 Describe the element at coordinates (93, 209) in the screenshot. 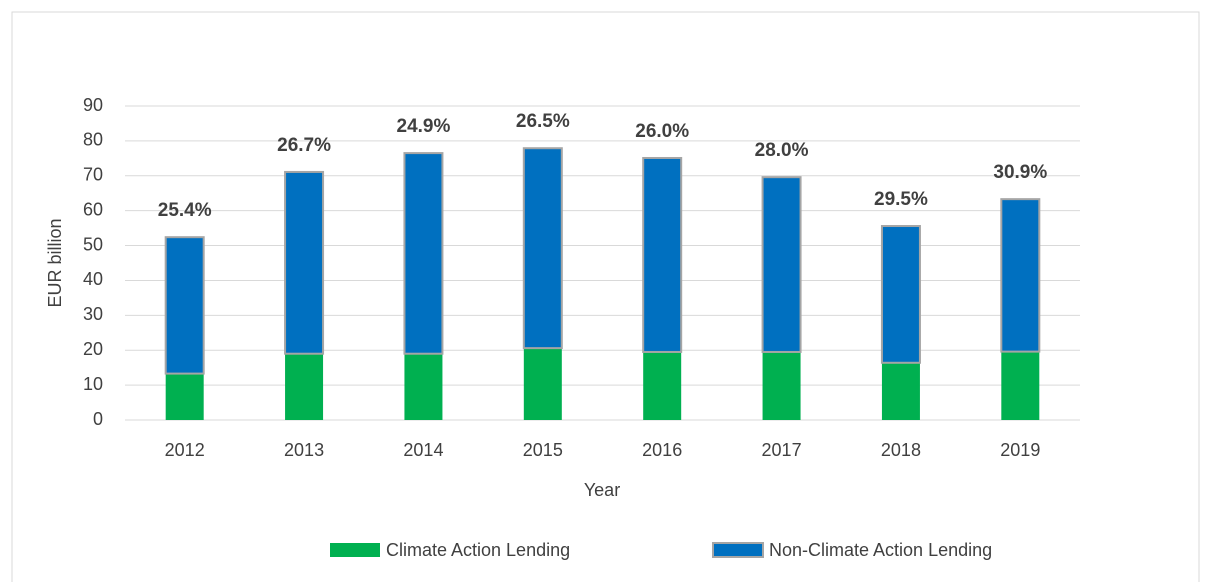

I see `y-tick-label: 60` at that location.